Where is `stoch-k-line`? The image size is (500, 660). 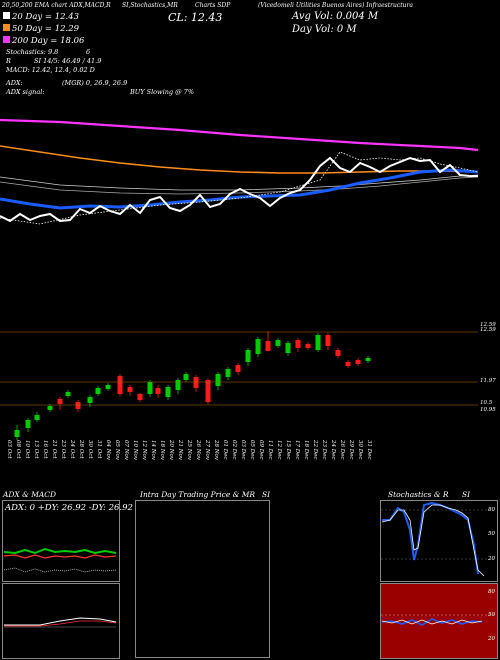 stoch-k-line is located at coordinates (430, 538).